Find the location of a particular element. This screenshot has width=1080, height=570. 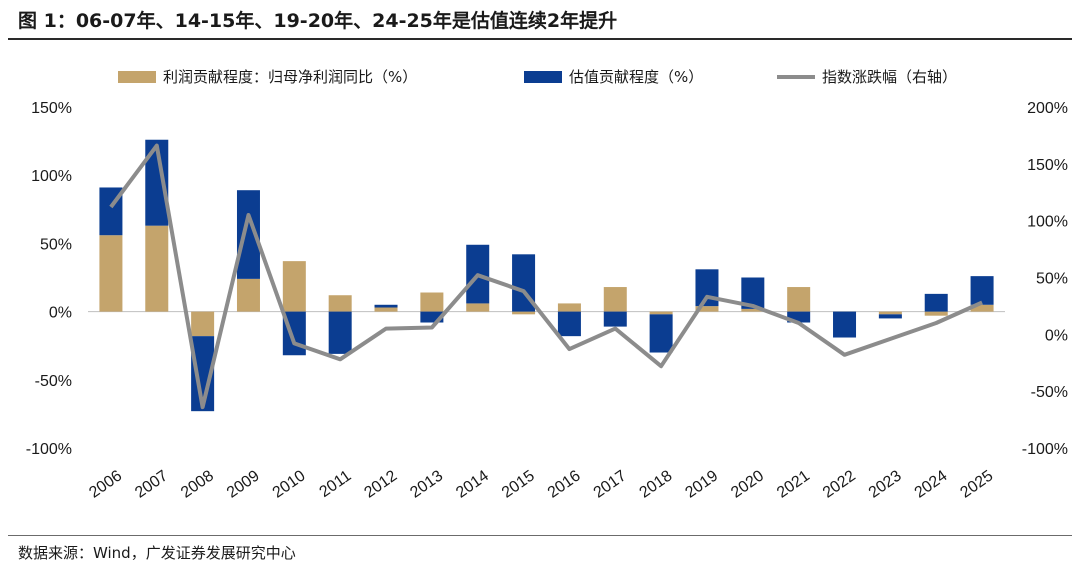

valuation-bar-2021 is located at coordinates (799, 317).